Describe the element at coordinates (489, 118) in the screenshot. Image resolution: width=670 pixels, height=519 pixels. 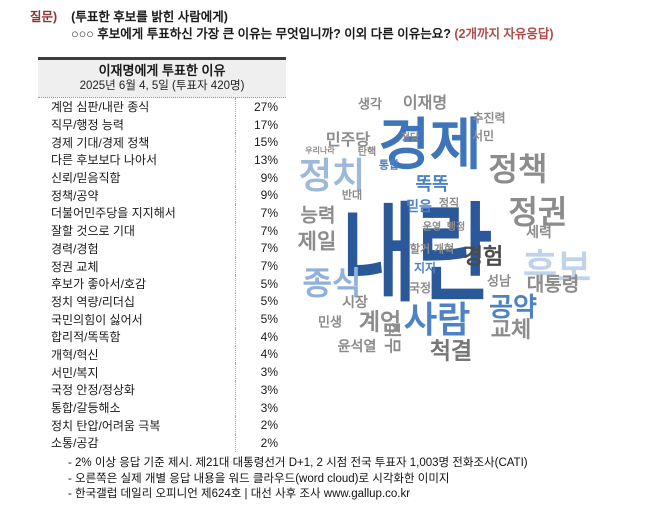
I see `wordcloud-word: 추진력` at that location.